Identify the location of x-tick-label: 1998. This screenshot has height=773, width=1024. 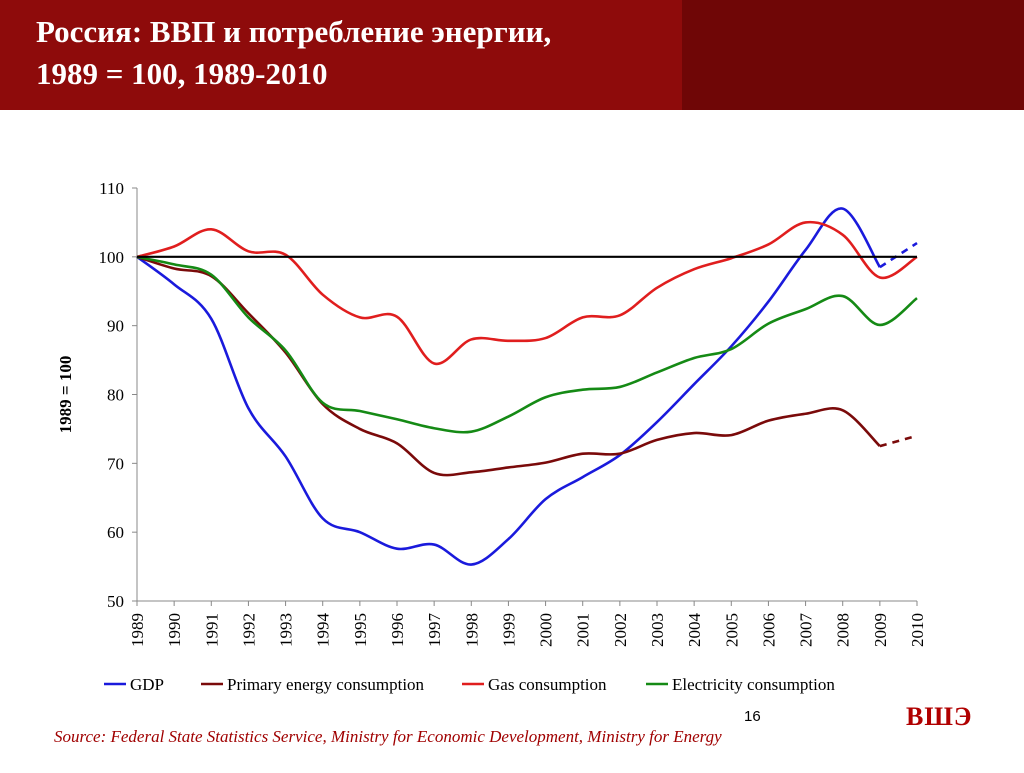
(471, 630).